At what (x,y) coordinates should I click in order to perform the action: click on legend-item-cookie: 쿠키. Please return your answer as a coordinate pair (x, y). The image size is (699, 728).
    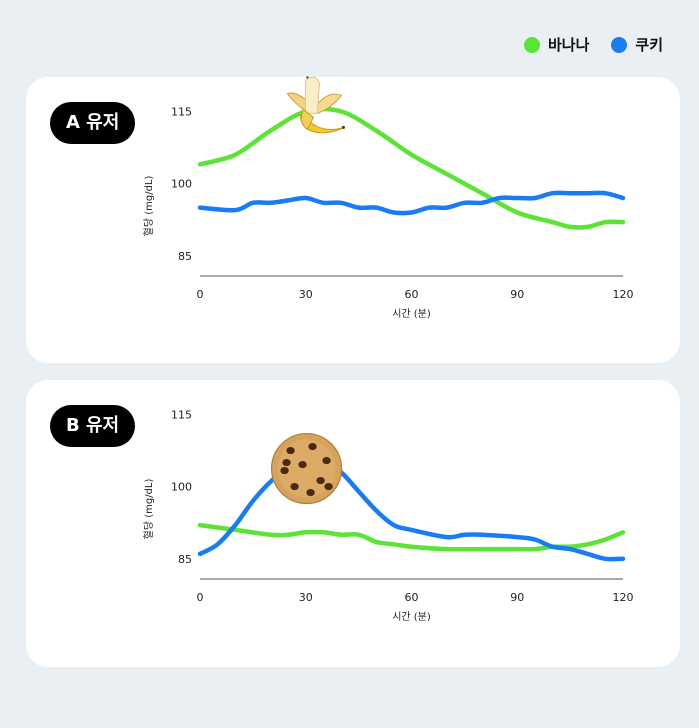
    Looking at the image, I should click on (637, 44).